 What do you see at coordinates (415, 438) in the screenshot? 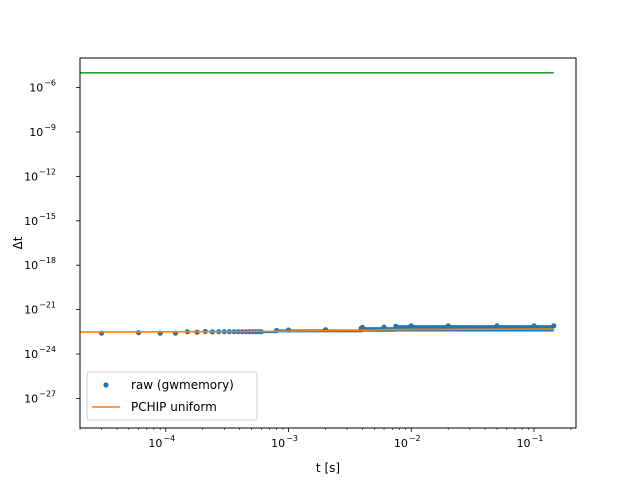
I see `x-tick-exponent: −2` at bounding box center [415, 438].